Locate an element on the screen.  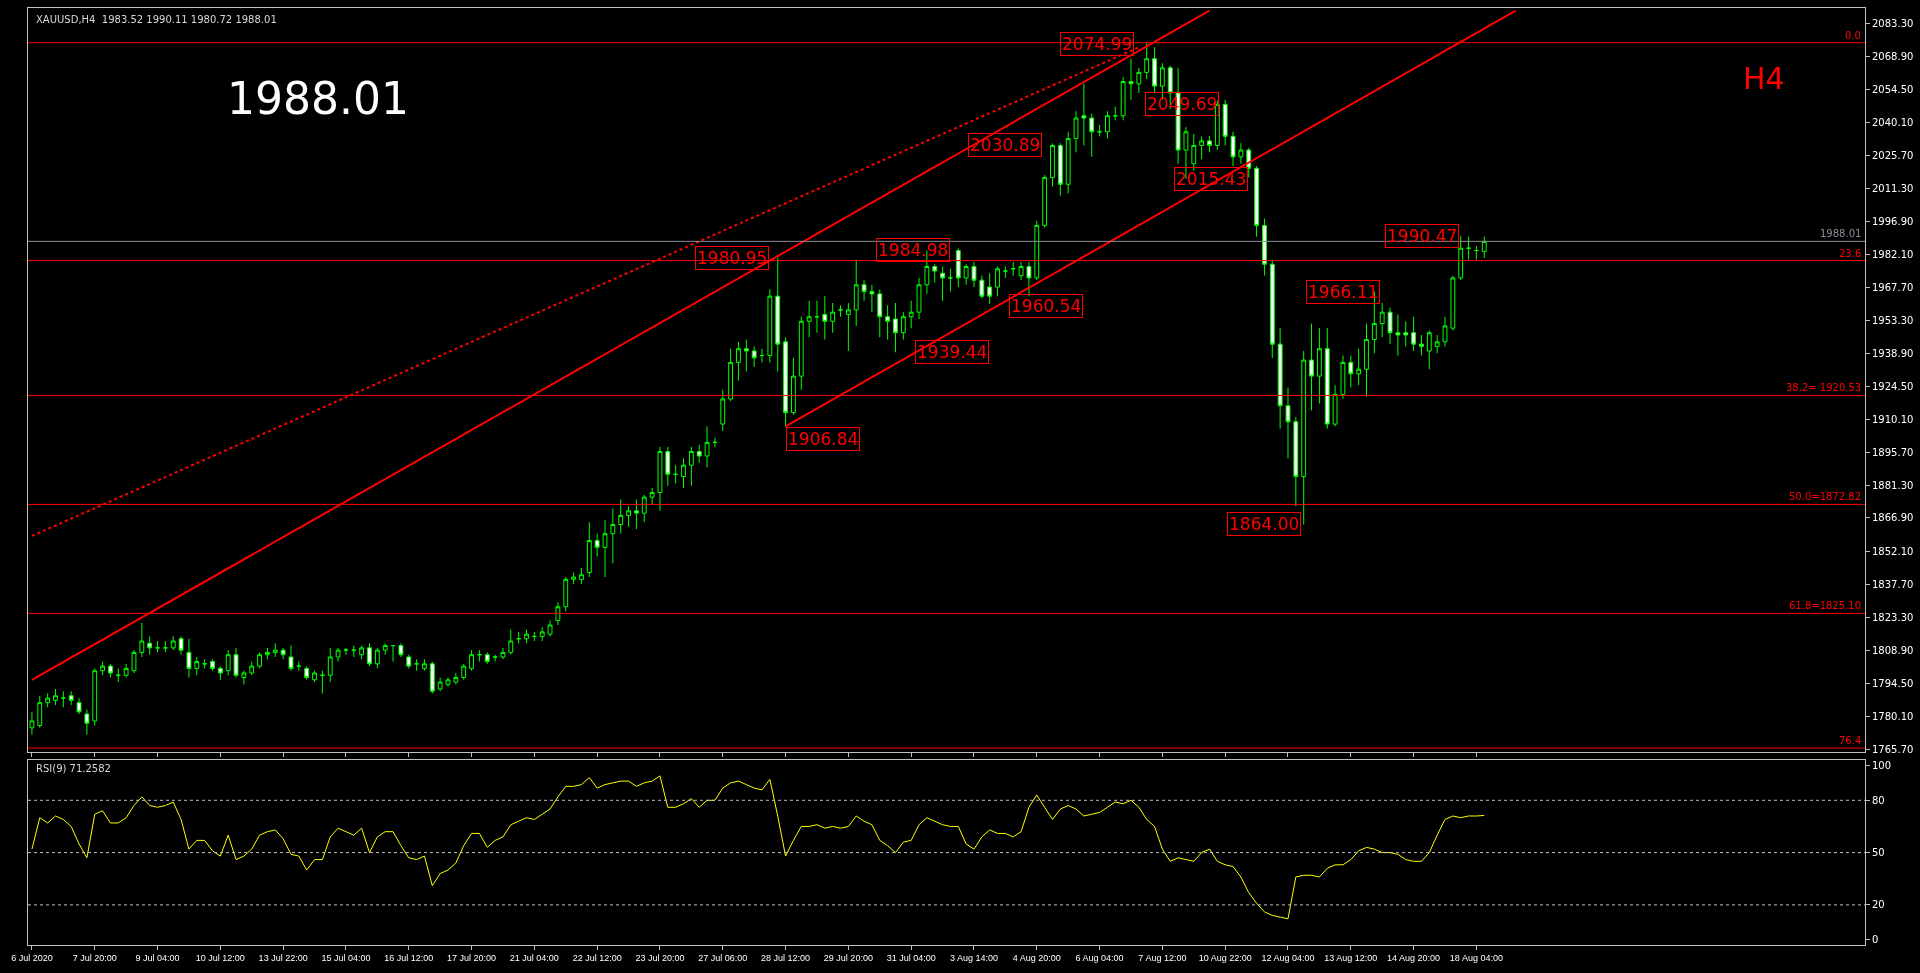
ref-line-label: 50.0=1872.82 is located at coordinates (1825, 496).